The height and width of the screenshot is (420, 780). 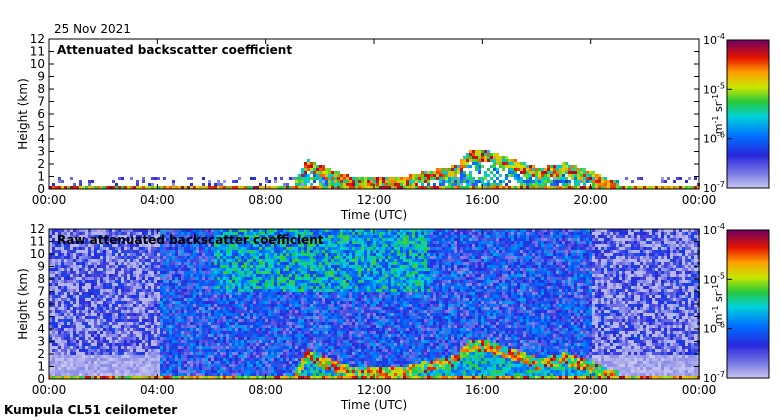 What do you see at coordinates (174, 50) in the screenshot?
I see `panel-title: Attenuated backscatter coefficient` at bounding box center [174, 50].